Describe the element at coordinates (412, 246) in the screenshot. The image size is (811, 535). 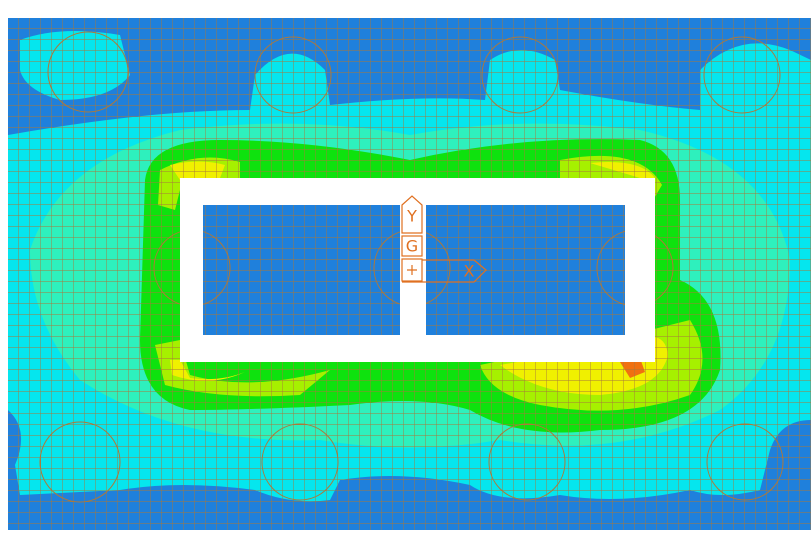
I see `origin-label: G` at that location.